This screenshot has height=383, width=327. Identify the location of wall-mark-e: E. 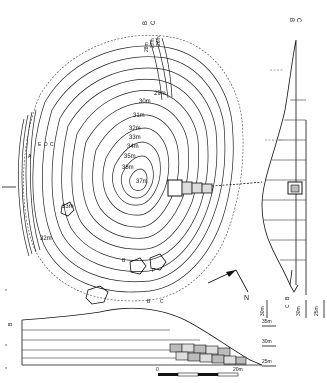
(40, 145).